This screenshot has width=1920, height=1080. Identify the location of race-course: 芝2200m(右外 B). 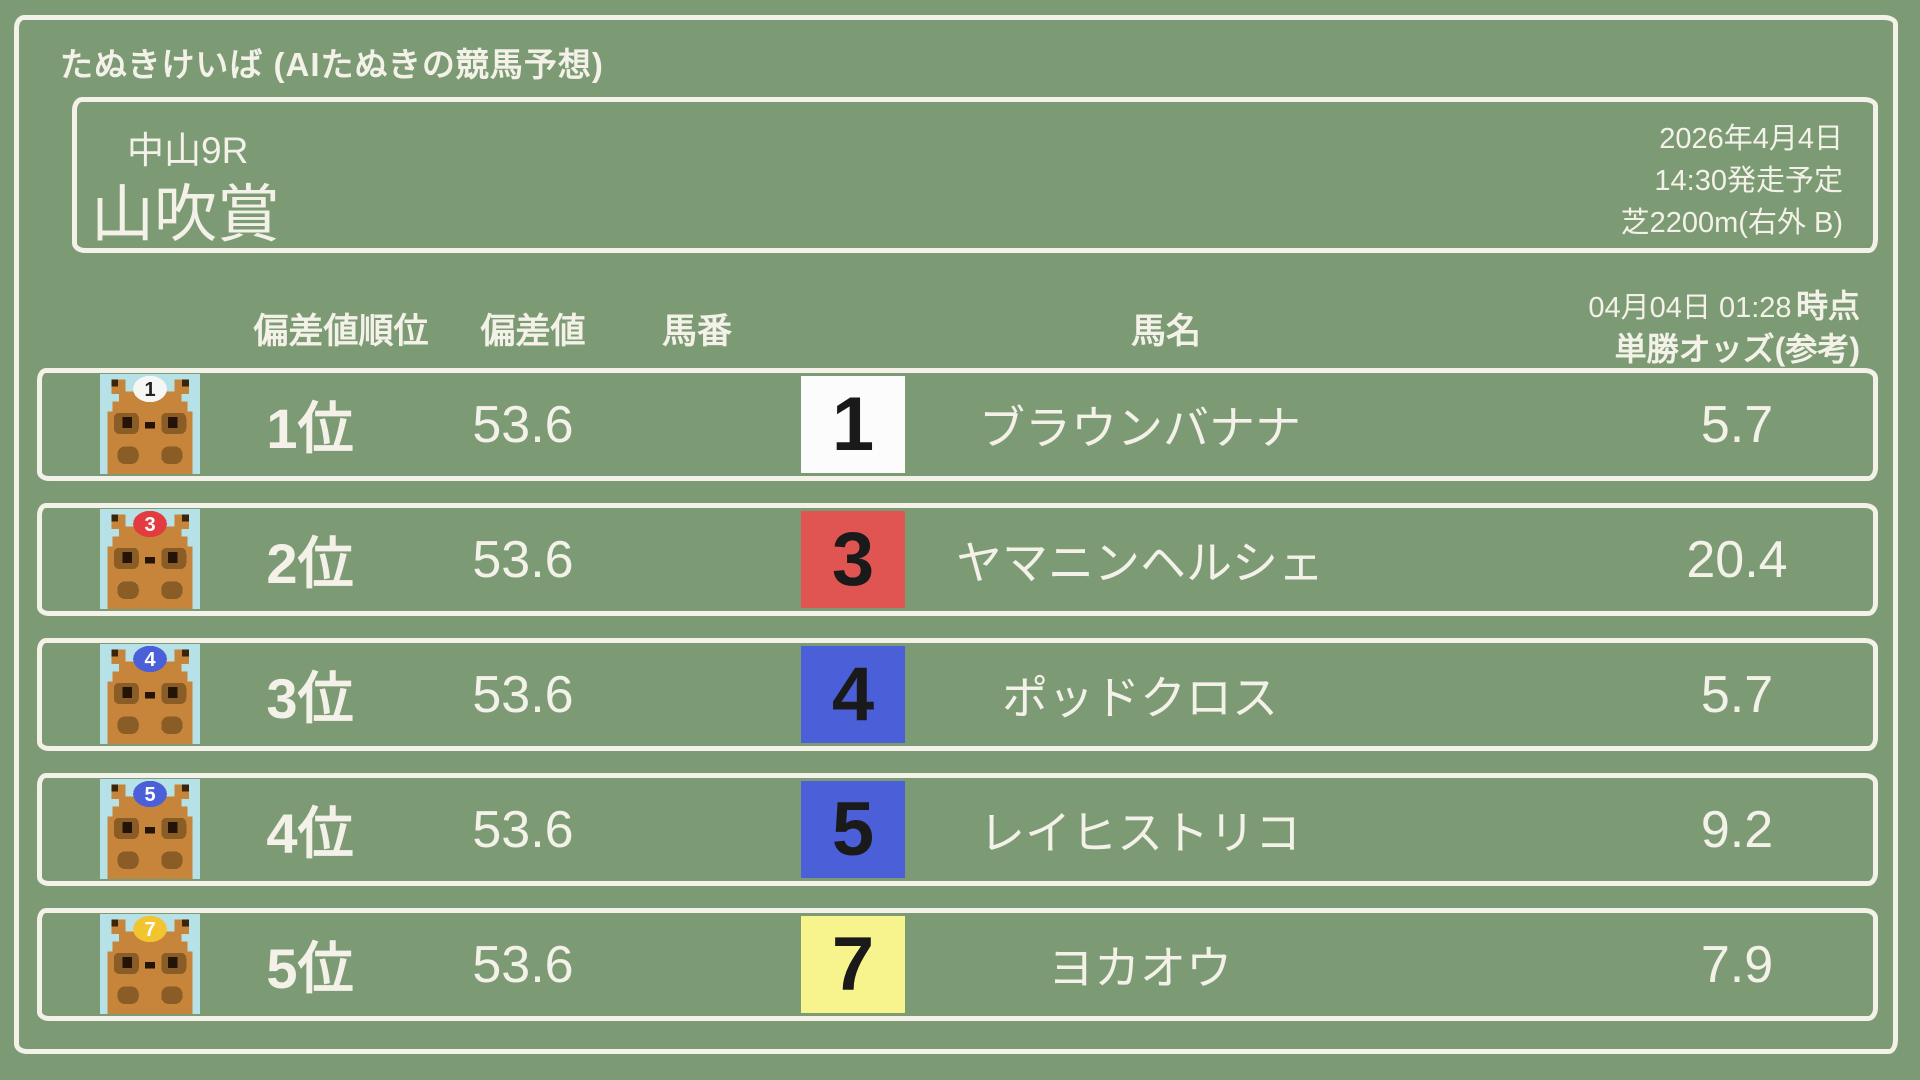
(1731, 223).